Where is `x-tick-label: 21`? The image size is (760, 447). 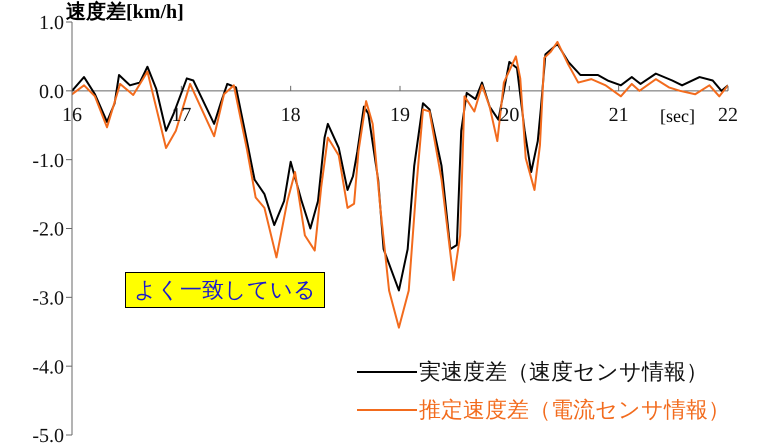
x-tick-label: 21 is located at coordinates (618, 115).